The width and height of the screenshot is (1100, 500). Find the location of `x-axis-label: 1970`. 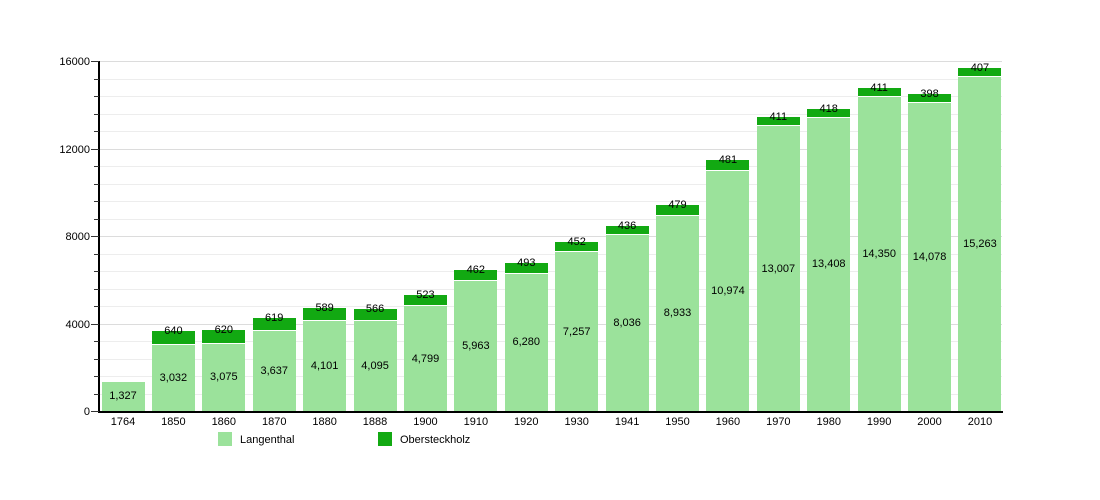

x-axis-label: 1970 is located at coordinates (778, 422).